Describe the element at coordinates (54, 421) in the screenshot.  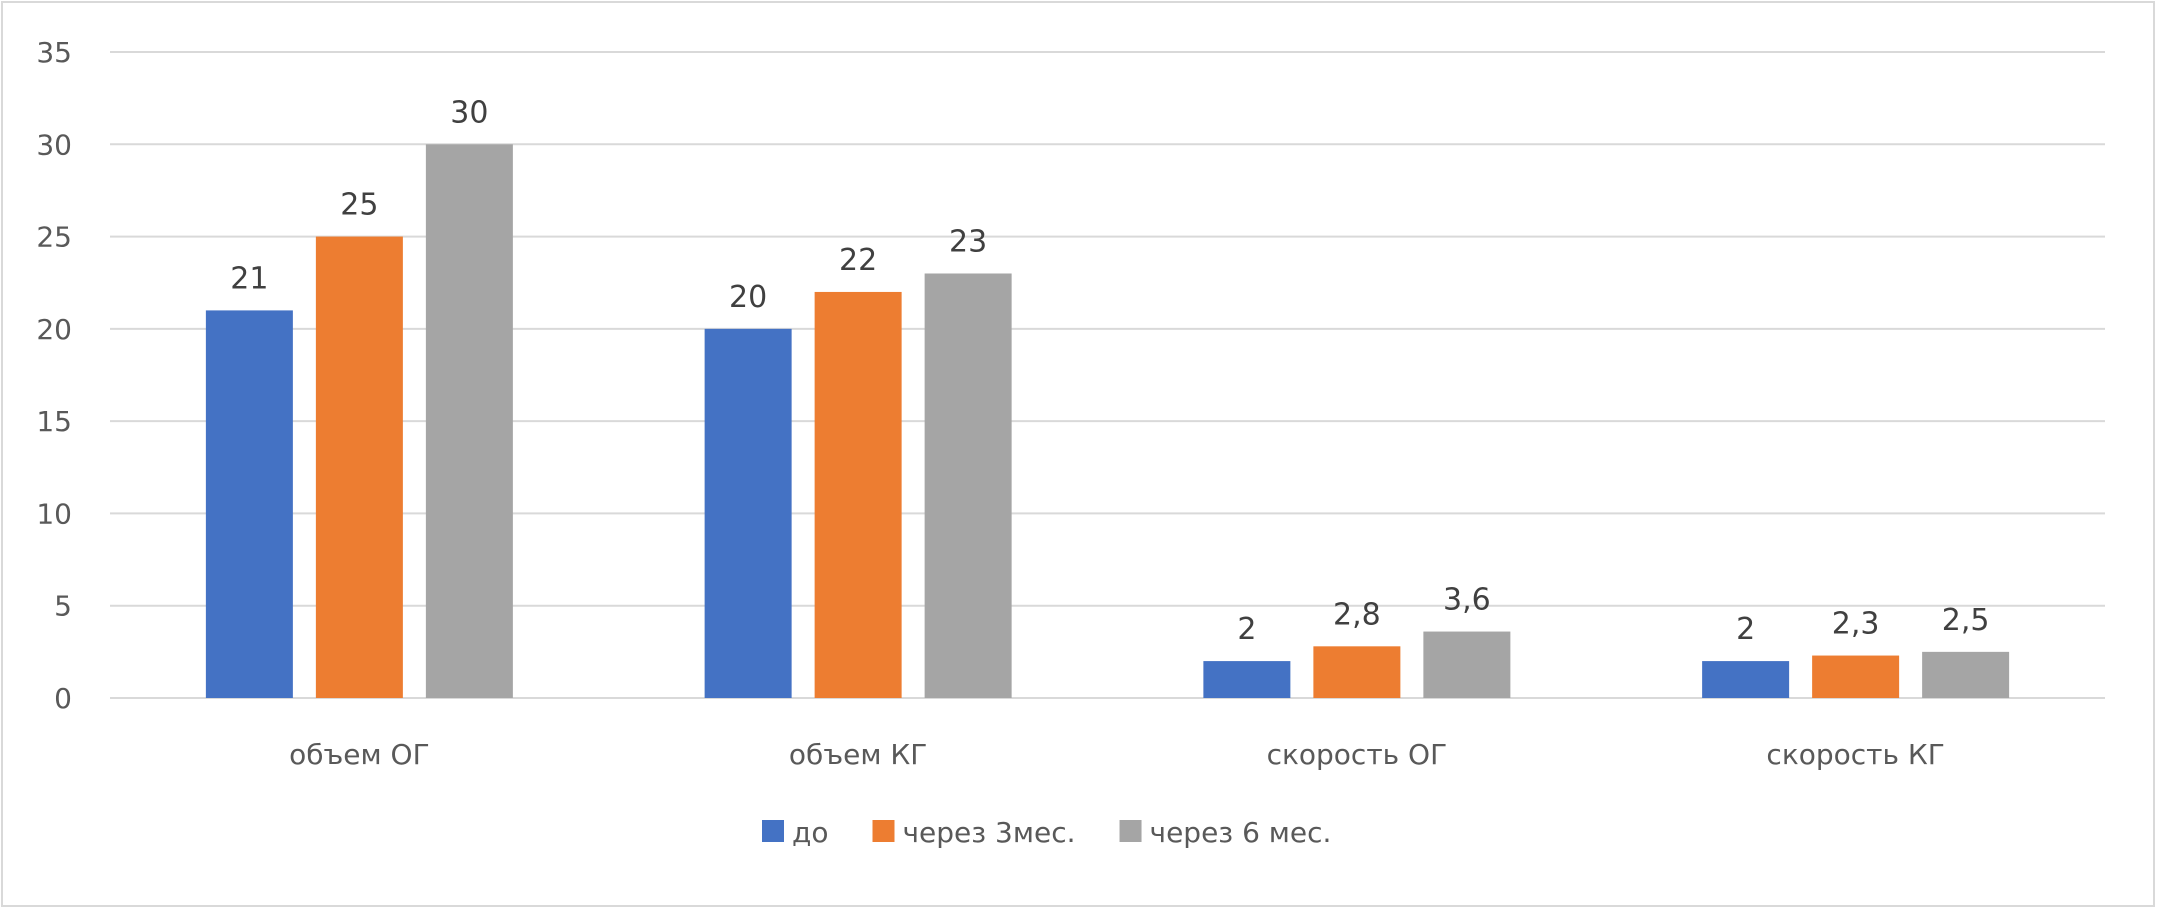
I see `y-tick-label: 15` at that location.